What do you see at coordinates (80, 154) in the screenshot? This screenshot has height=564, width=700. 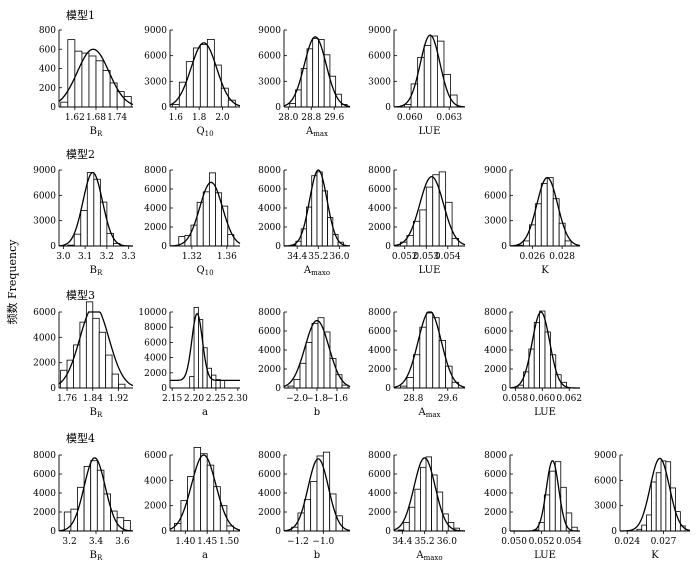 I see `model-label: 模型2` at bounding box center [80, 154].